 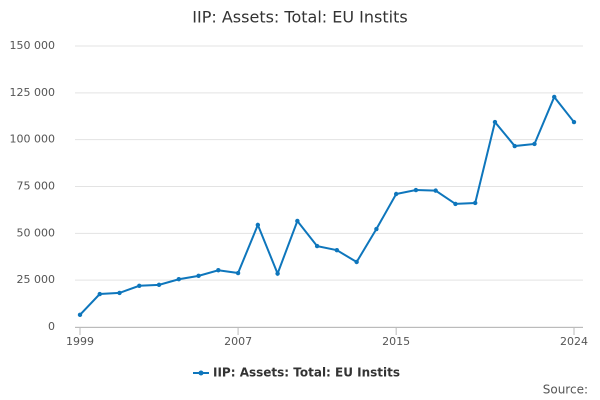 What do you see at coordinates (574, 341) in the screenshot?
I see `x-tick-label: 2024` at bounding box center [574, 341].